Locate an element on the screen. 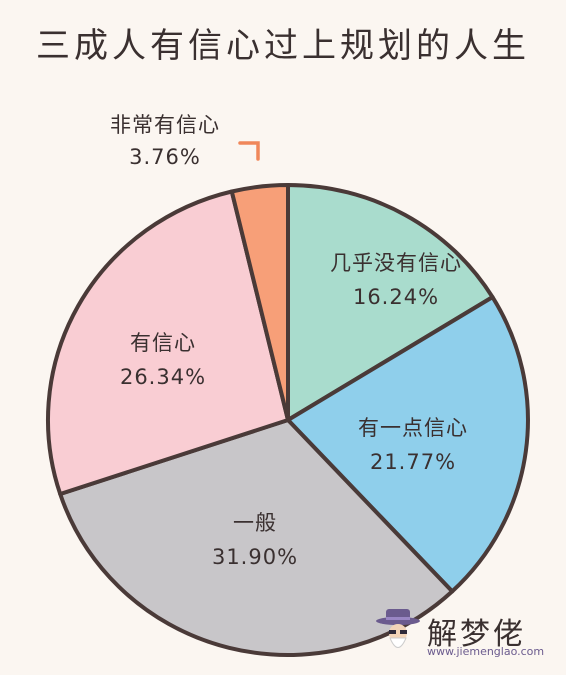 Image resolution: width=566 pixels, height=675 pixels. slice-value-label: 26.34% is located at coordinates (163, 377).